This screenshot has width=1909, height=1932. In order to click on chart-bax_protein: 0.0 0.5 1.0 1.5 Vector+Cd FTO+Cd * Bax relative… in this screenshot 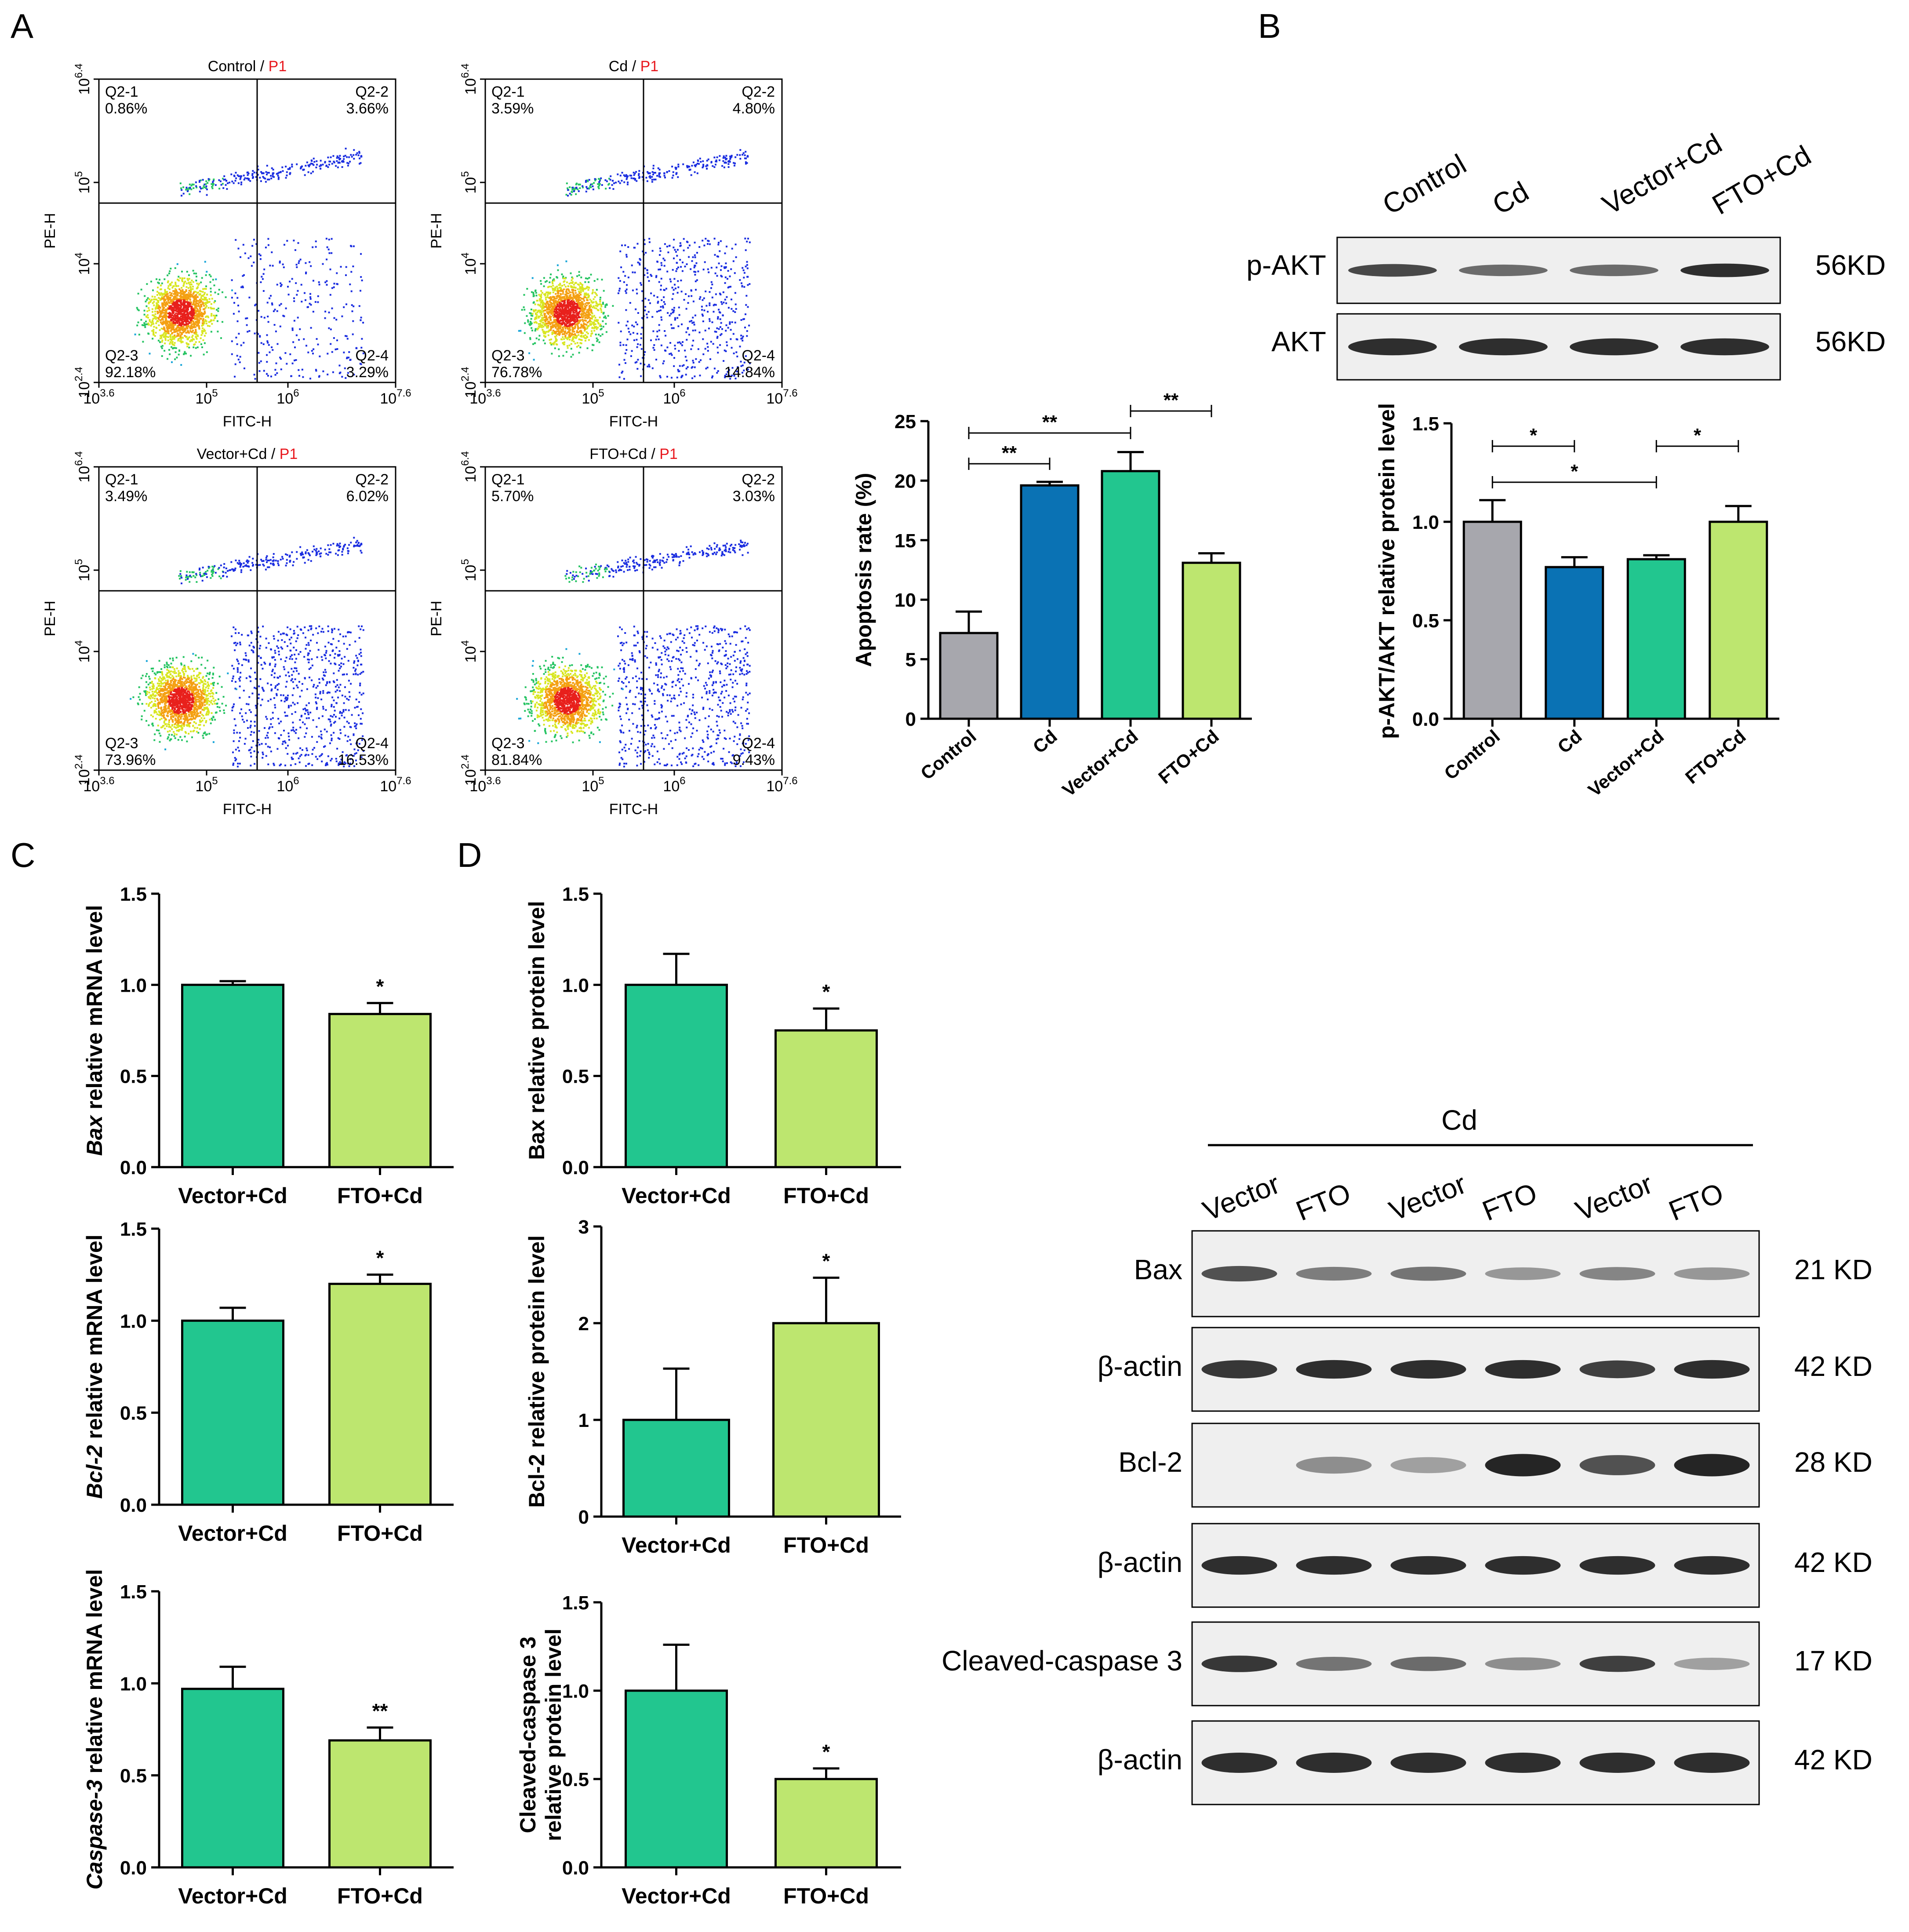, I will do `click(712, 1046)`.